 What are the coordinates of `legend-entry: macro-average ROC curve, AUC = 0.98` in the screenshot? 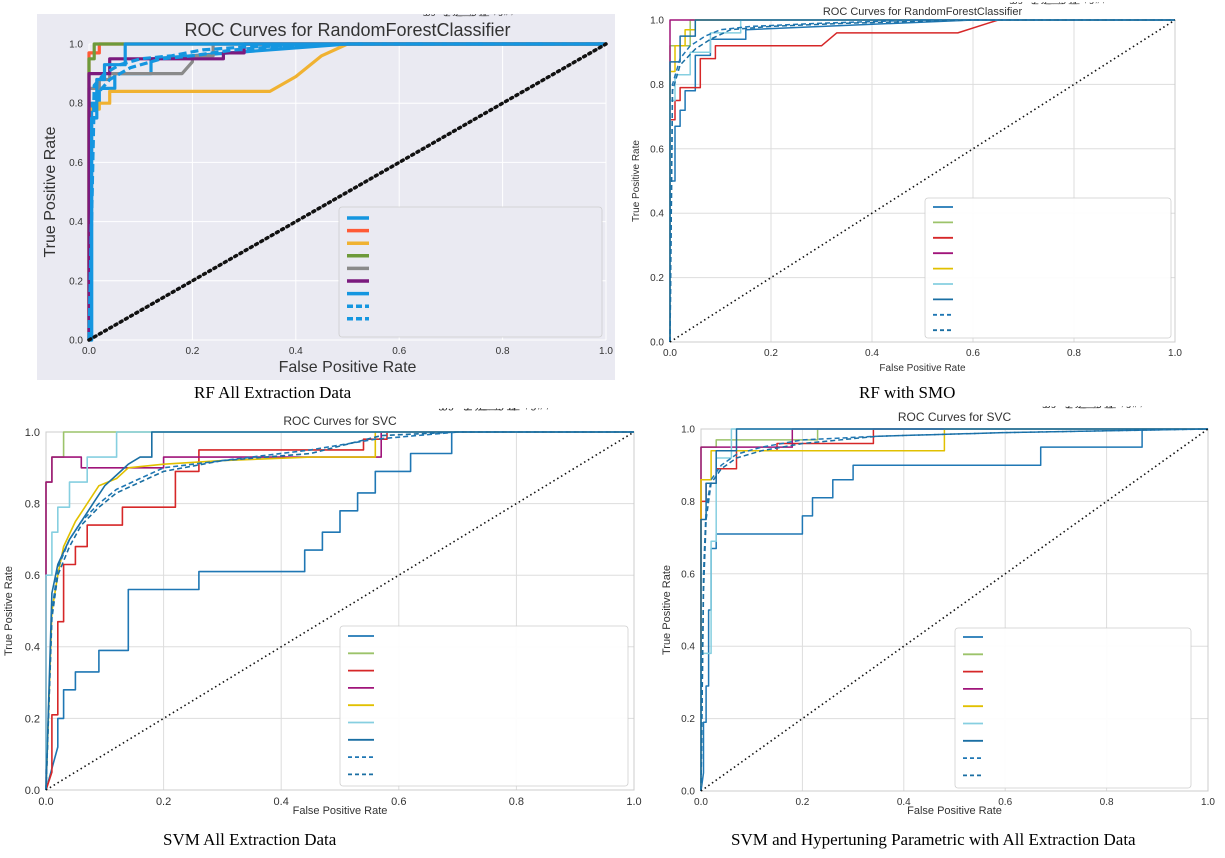 It's located at (454, 15).